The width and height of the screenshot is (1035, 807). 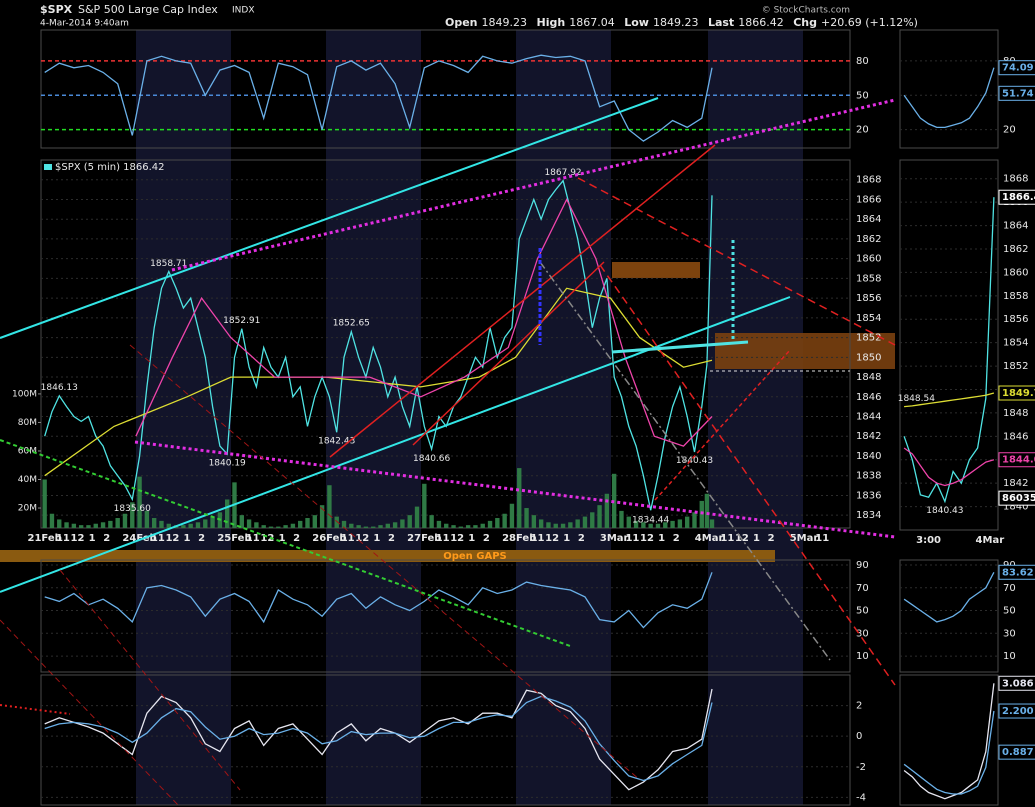 I want to click on y-tick-label: -4, so click(x=861, y=797).